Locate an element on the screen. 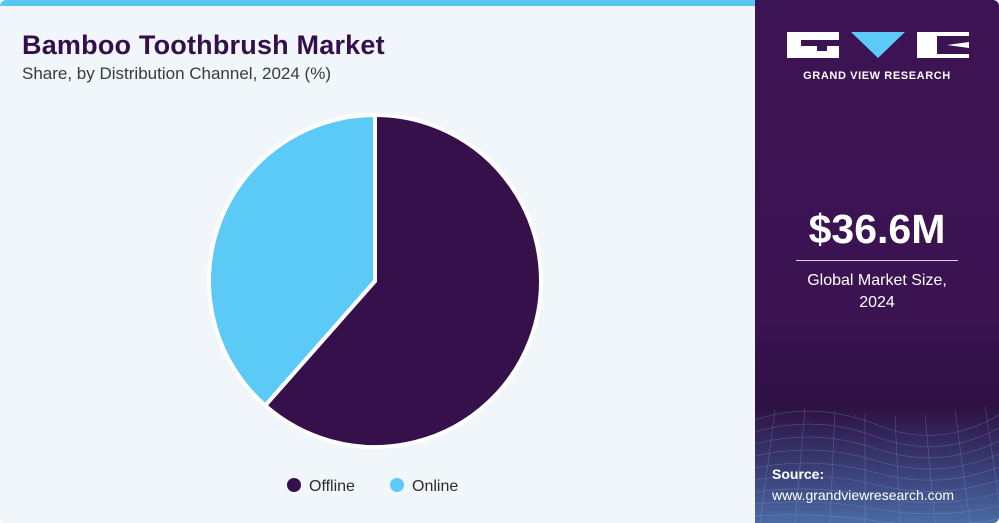 The image size is (999, 523). chart-subtitle: Share, by Distribution Channel, 2024 (%) is located at coordinates (176, 73).